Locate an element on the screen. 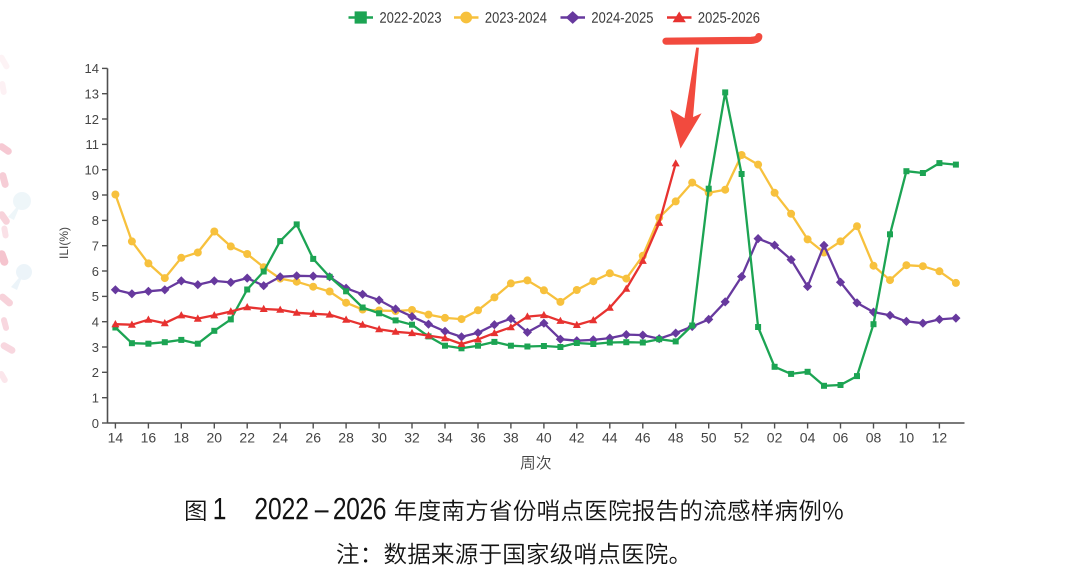 This screenshot has height=579, width=1074. svg-text: 02 is located at coordinates (775, 438).